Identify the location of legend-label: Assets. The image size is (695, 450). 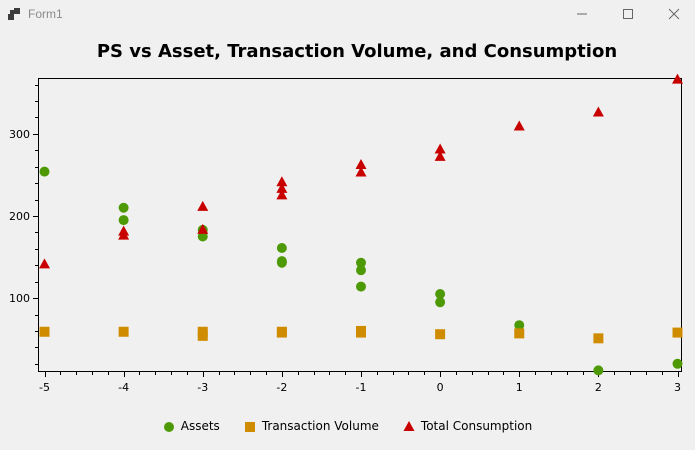
(200, 426).